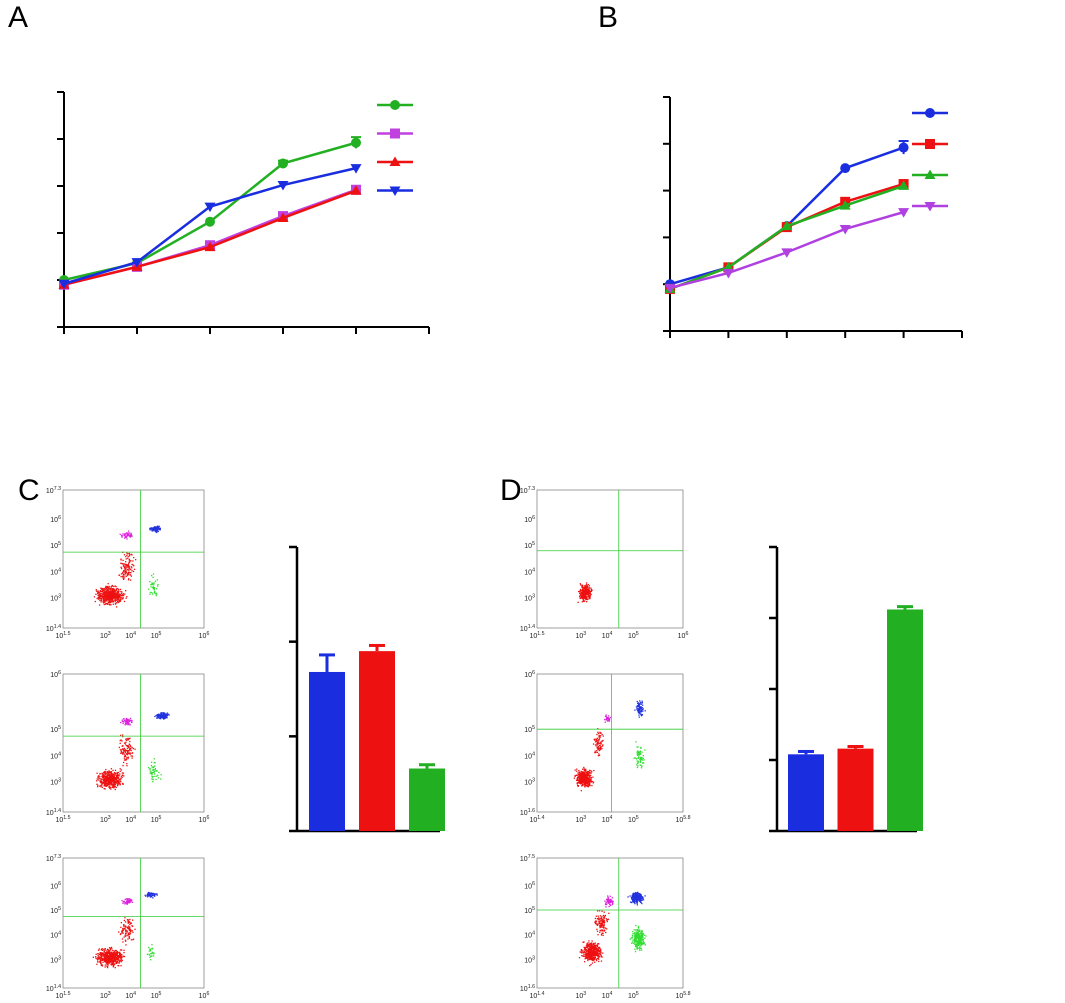 The width and height of the screenshot is (1065, 1003). I want to click on x-tick-label: 10³, so click(580, 819).